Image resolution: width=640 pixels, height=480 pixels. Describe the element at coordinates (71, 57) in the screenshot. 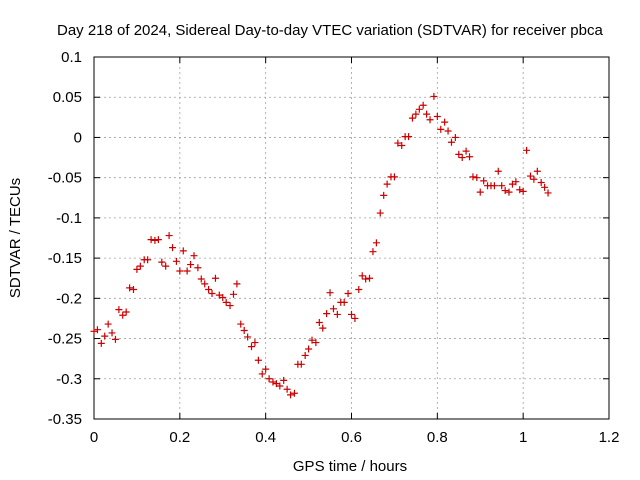

I see `y-tick-label: 0.1` at that location.